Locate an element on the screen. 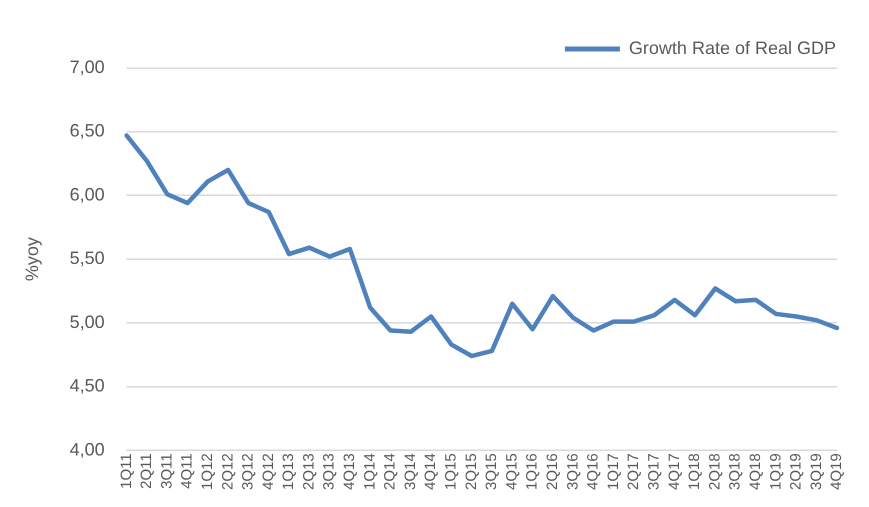 The height and width of the screenshot is (507, 869). x-tick-label: 4Q18 is located at coordinates (755, 471).